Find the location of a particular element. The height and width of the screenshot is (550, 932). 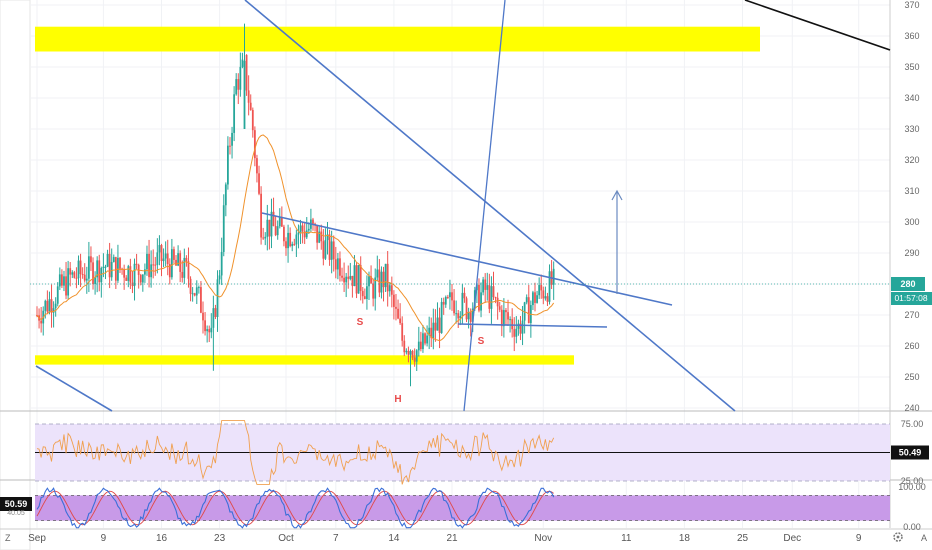

price-axis-tick: 250 is located at coordinates (911, 377).